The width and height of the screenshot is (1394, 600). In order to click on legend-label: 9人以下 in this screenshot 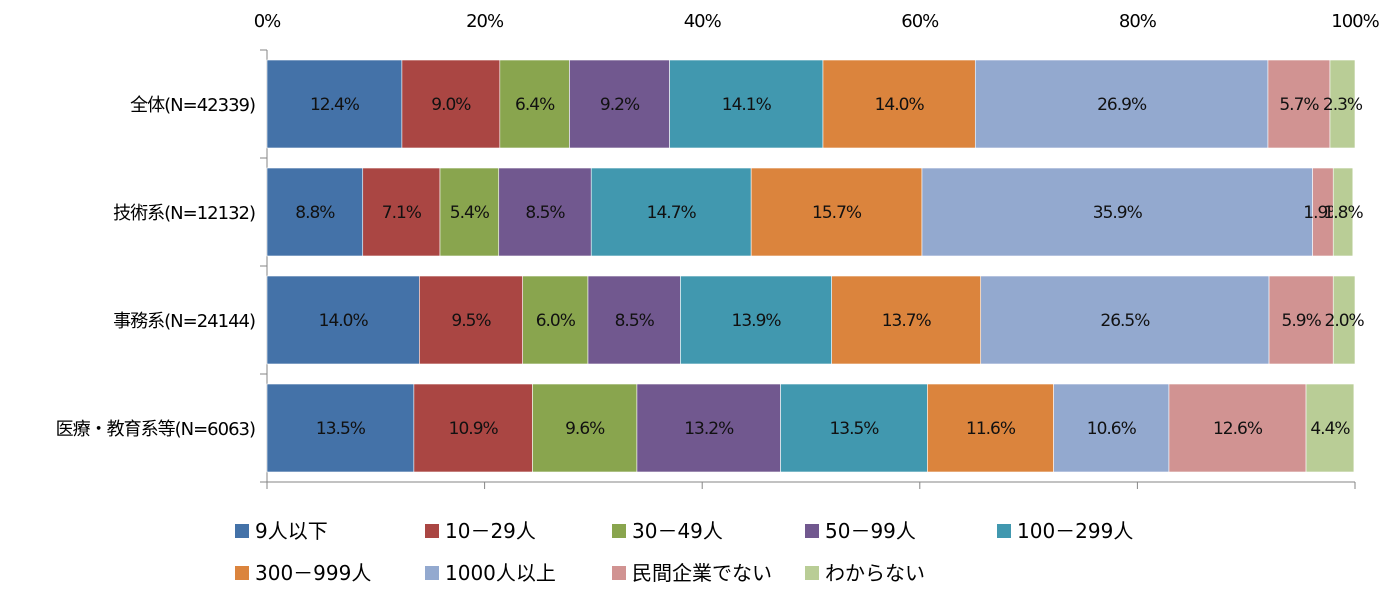, I will do `click(291, 531)`.